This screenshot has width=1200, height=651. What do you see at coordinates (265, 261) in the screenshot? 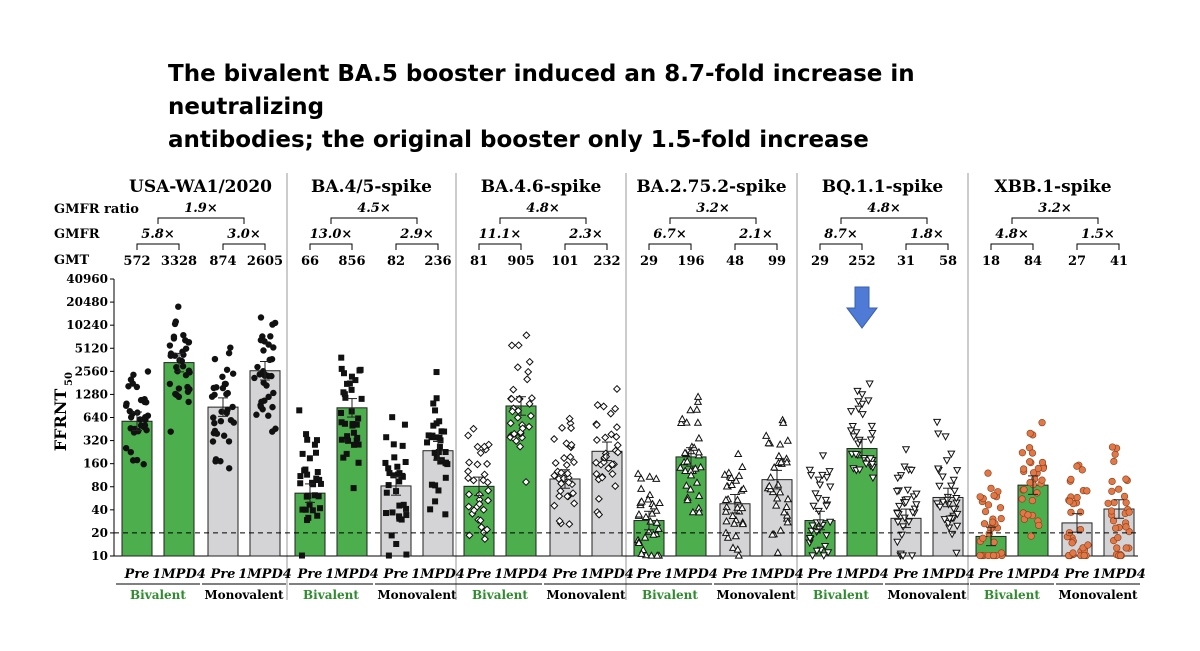
I see `gmt-value: 2605` at bounding box center [265, 261].